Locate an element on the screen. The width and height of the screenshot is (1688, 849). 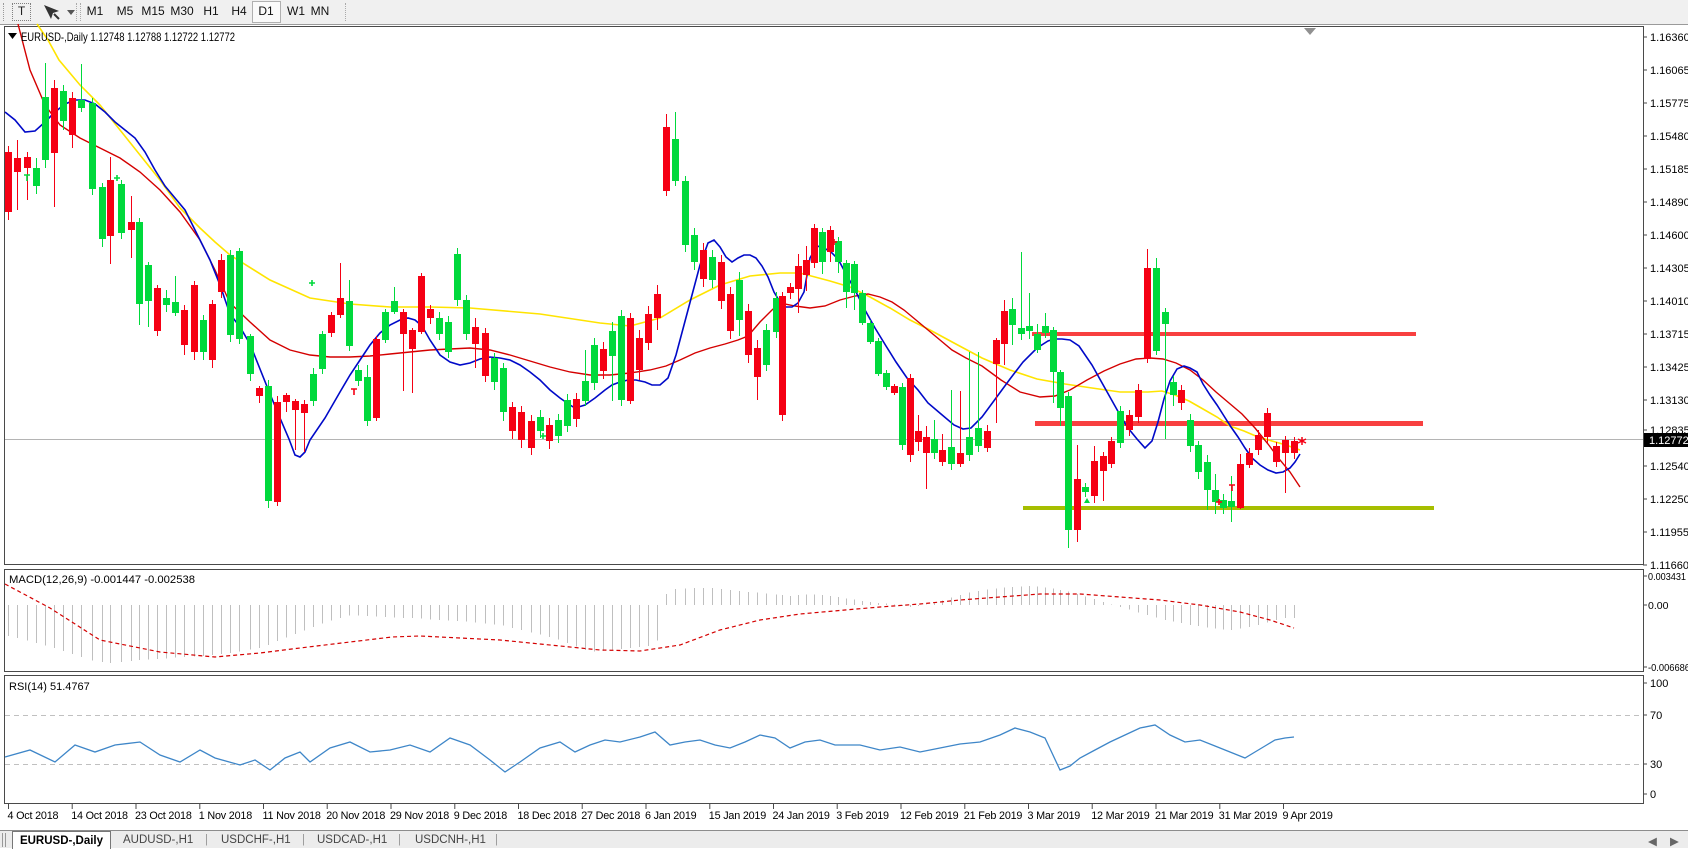
svg-text: 1.15775 is located at coordinates (1669, 104).